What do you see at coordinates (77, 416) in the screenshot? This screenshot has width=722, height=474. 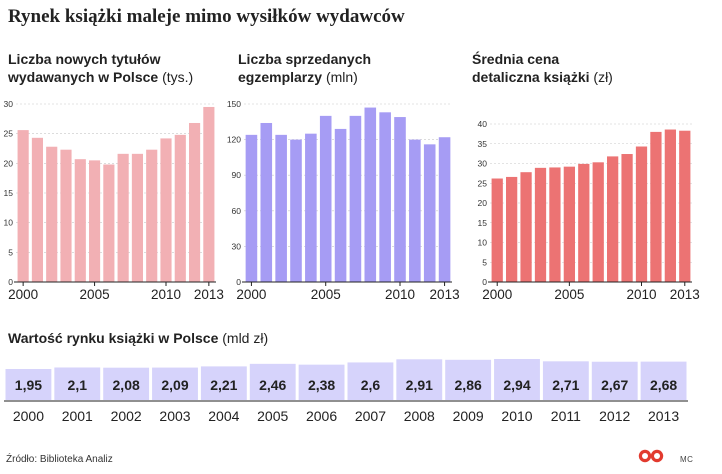 I see `year-label: 2001` at bounding box center [77, 416].